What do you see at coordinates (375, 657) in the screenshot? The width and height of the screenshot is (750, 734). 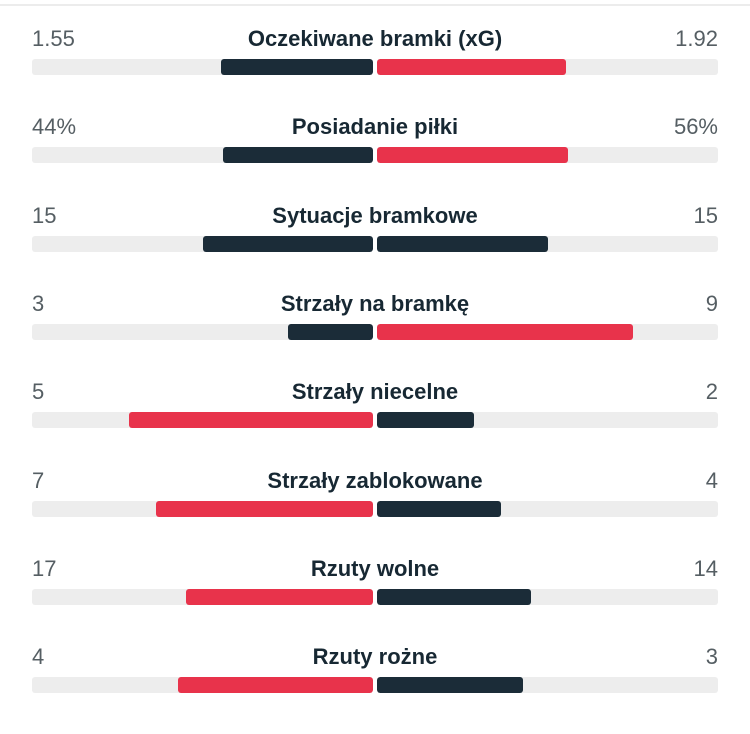 I see `stat-label: Rzuty rożne` at bounding box center [375, 657].